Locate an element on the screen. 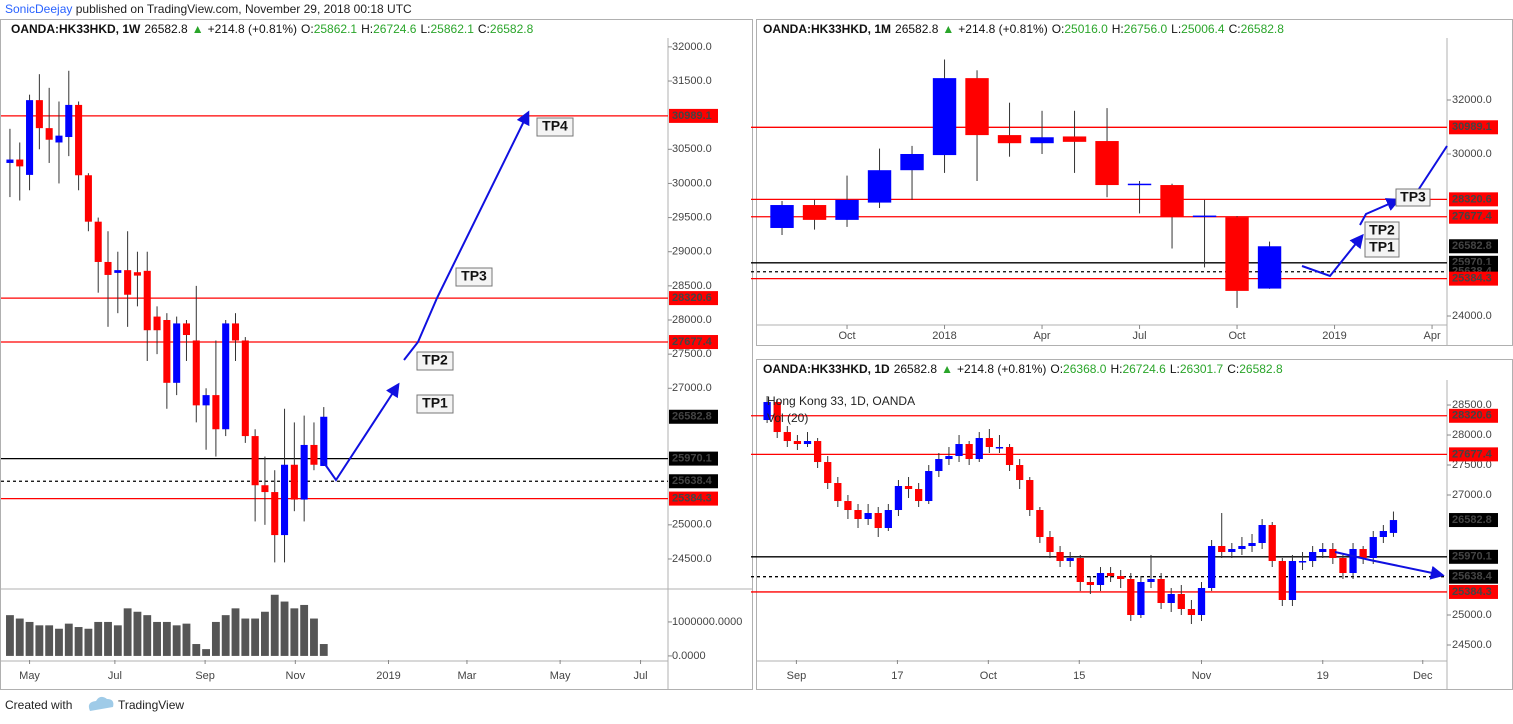 Image resolution: width=1513 pixels, height=724 pixels. ohlc-key: L: is located at coordinates (425, 29).